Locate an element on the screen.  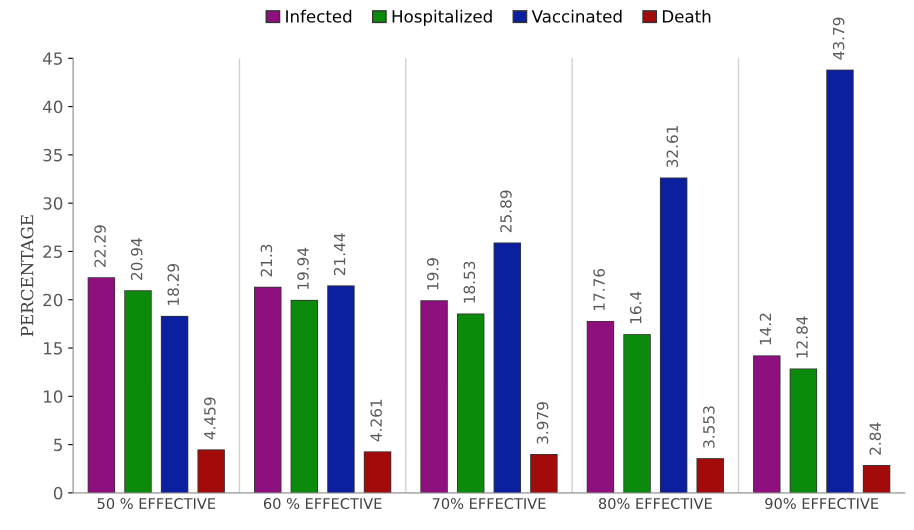
y-tick-label: 15 is located at coordinates (53, 348).